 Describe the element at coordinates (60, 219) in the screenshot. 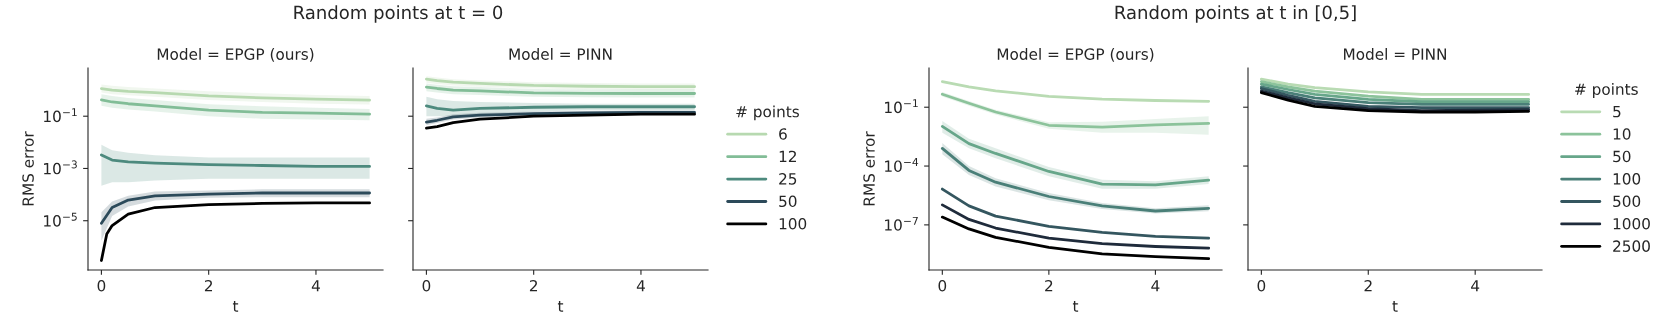

I see `y-tick-label: 10$^{−5}$` at that location.